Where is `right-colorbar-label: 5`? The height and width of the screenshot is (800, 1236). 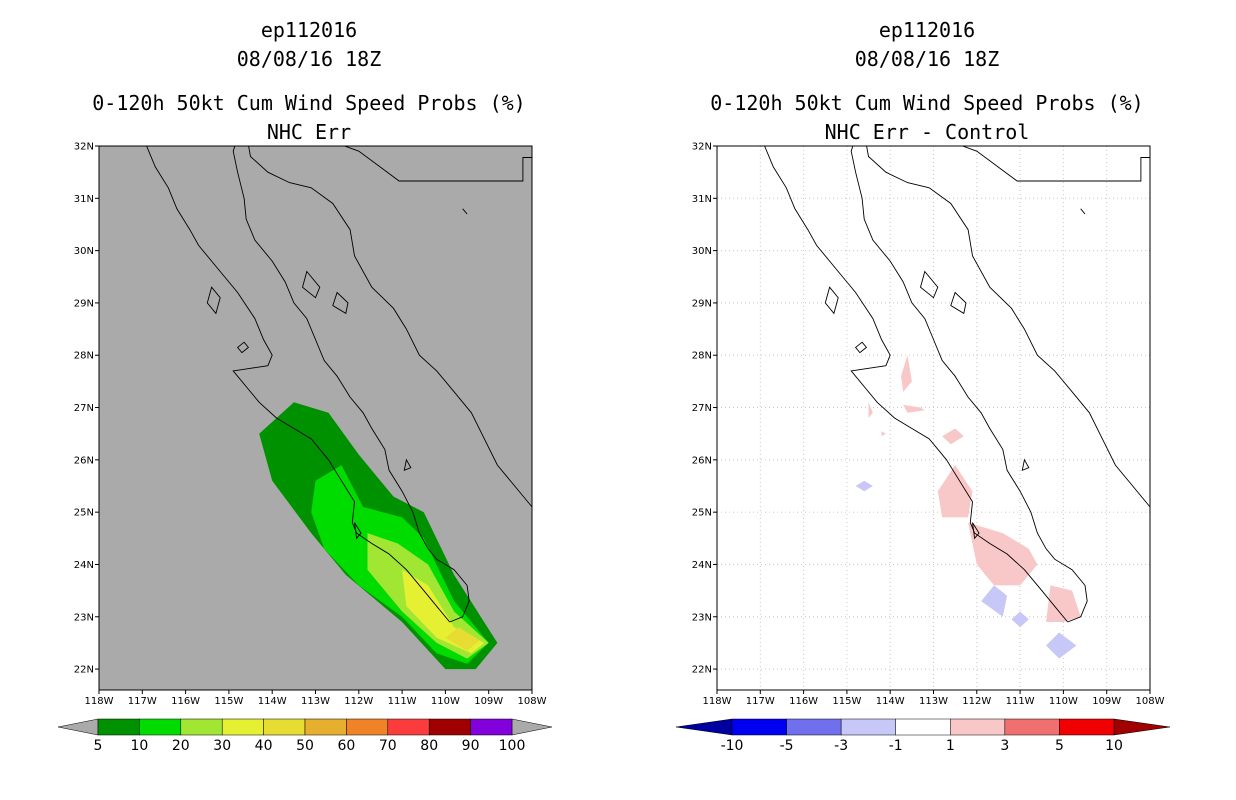 right-colorbar-label: 5 is located at coordinates (1059, 746).